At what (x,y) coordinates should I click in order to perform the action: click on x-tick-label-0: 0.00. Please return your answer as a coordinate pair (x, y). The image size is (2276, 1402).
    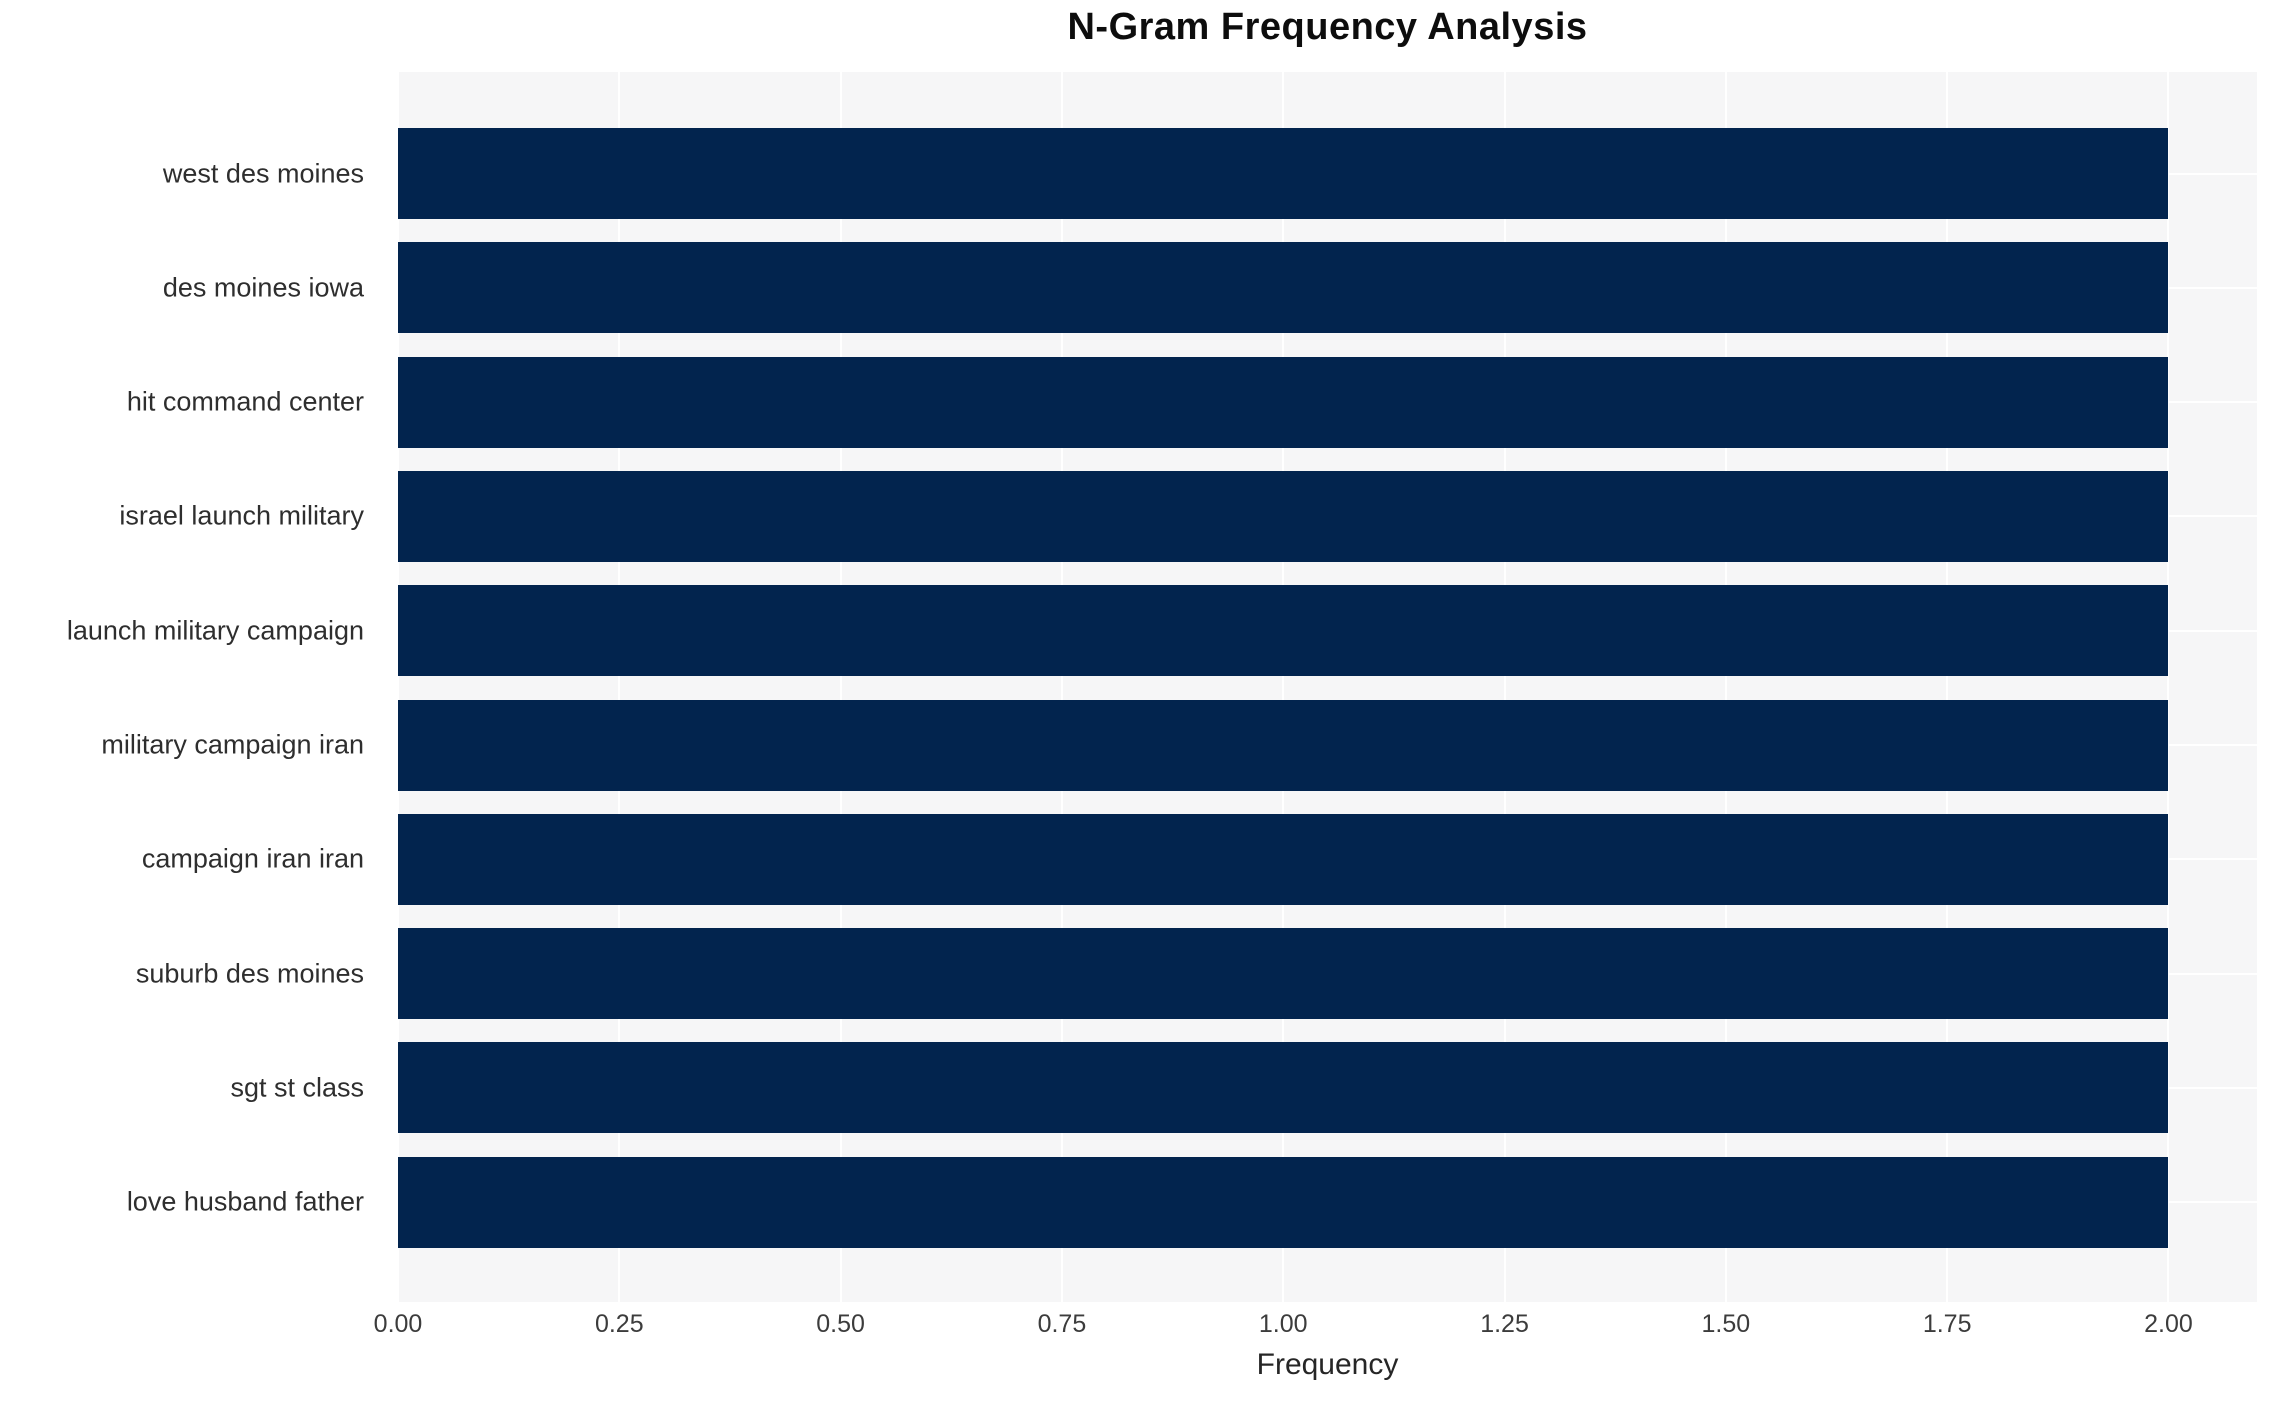
    Looking at the image, I should click on (398, 1324).